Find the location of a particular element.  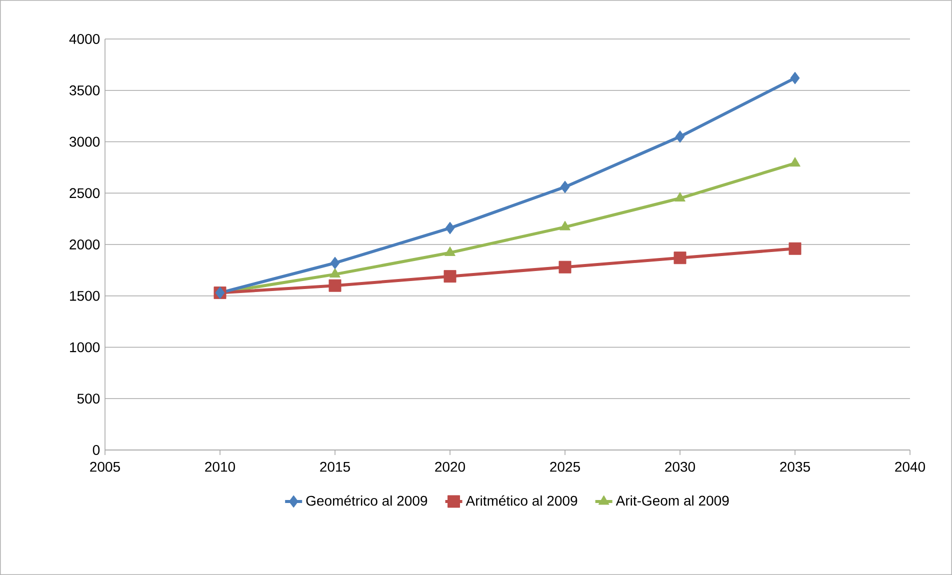

y-tick-label: 0 is located at coordinates (96, 450).